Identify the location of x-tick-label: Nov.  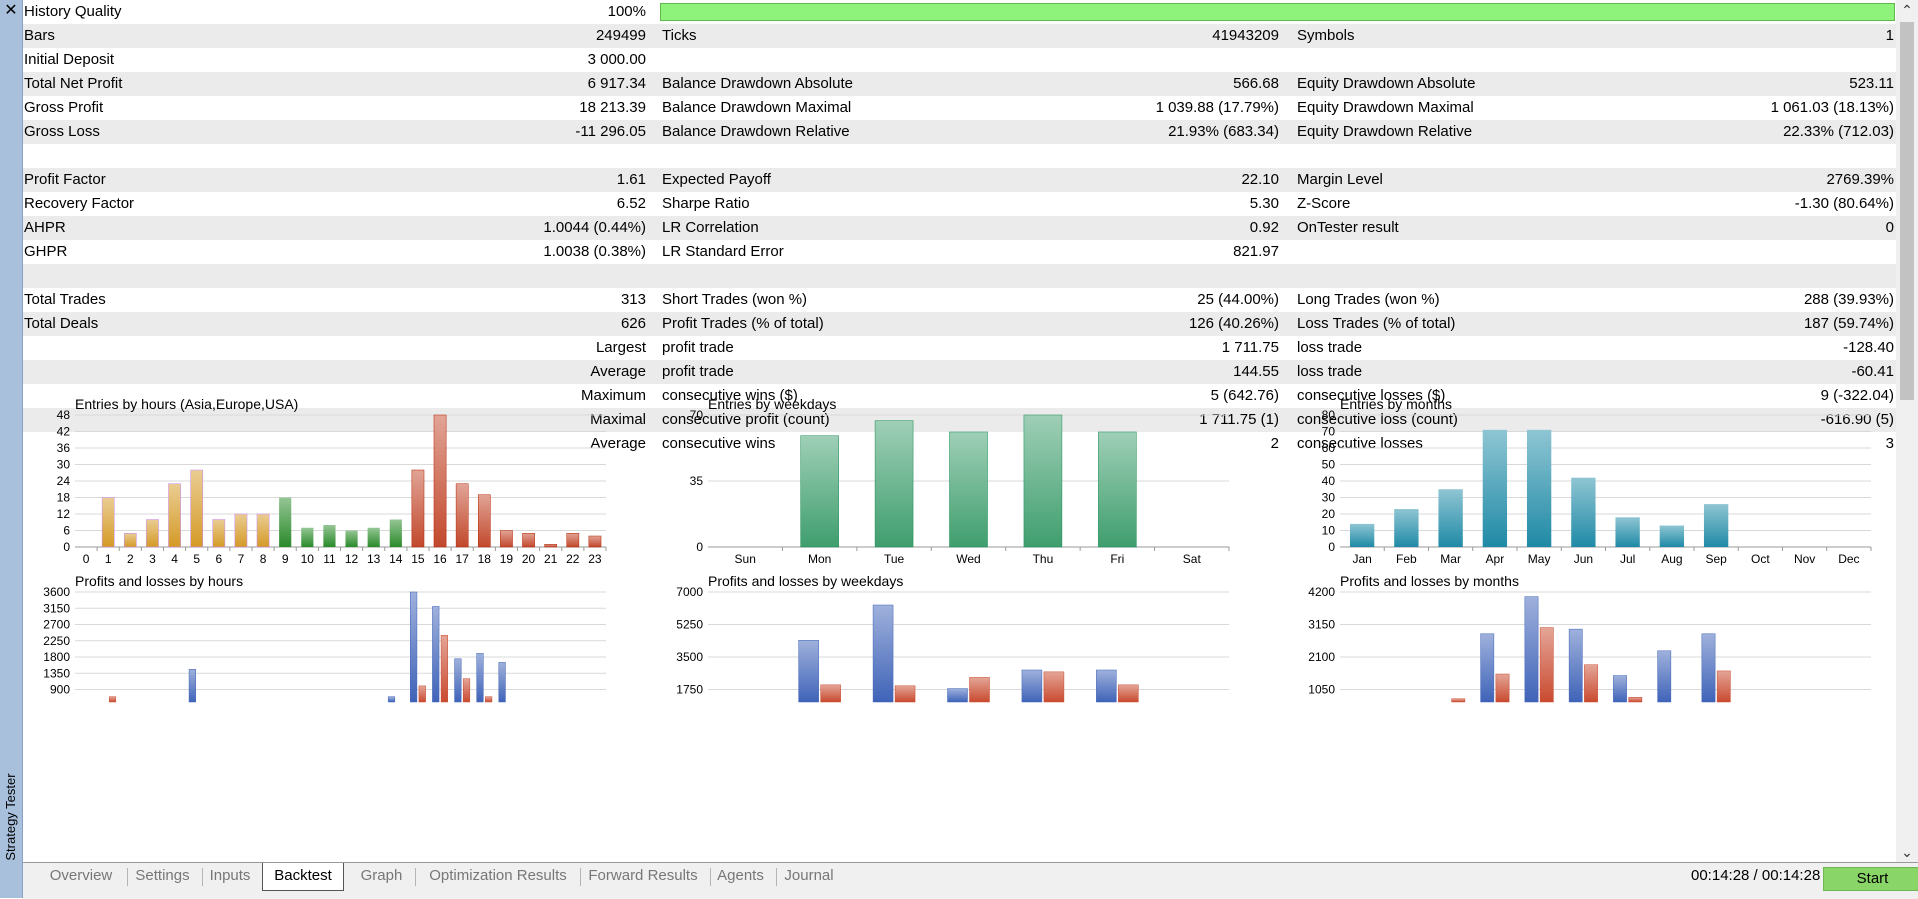
(1804, 559).